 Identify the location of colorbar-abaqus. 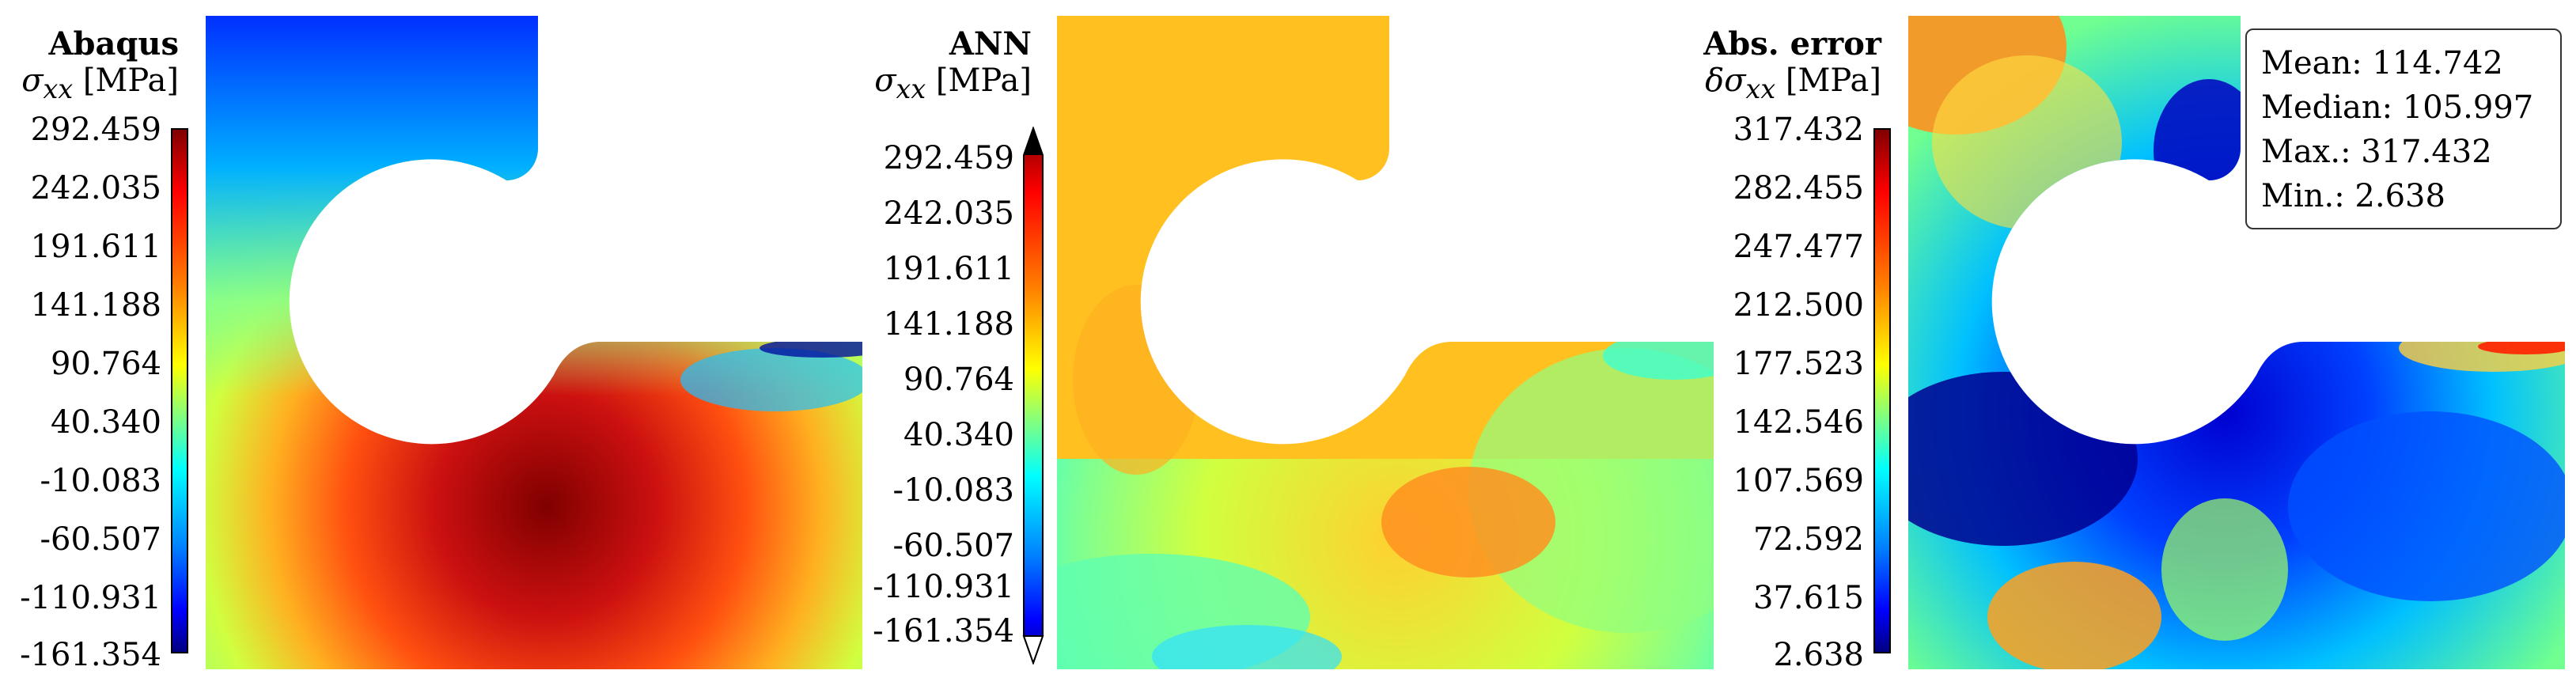
(179, 391).